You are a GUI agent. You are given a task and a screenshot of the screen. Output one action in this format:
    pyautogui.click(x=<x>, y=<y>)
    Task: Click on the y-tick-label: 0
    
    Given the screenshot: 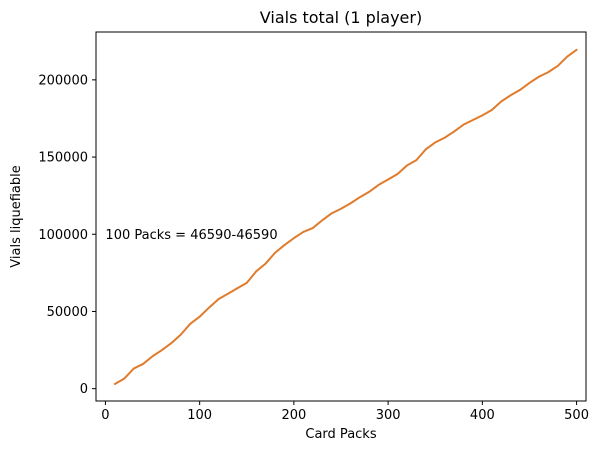 What is the action you would take?
    pyautogui.click(x=84, y=389)
    